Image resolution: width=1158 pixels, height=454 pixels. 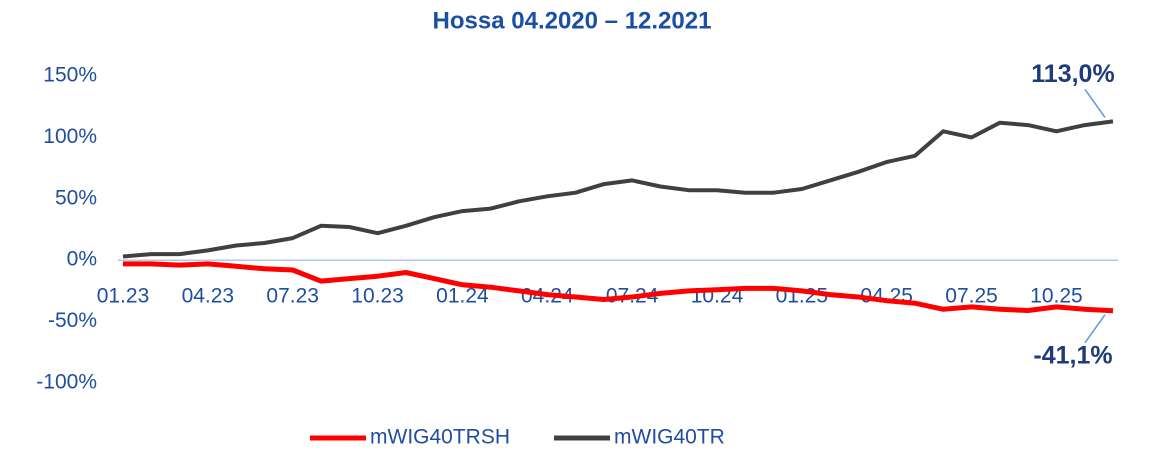 What do you see at coordinates (82, 259) in the screenshot?
I see `y-tick-label: 0%` at bounding box center [82, 259].